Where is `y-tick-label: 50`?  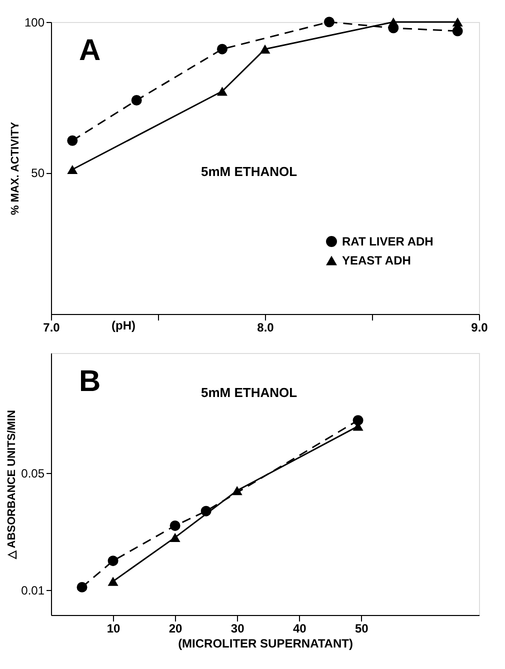
y-tick-label: 50 is located at coordinates (38, 173).